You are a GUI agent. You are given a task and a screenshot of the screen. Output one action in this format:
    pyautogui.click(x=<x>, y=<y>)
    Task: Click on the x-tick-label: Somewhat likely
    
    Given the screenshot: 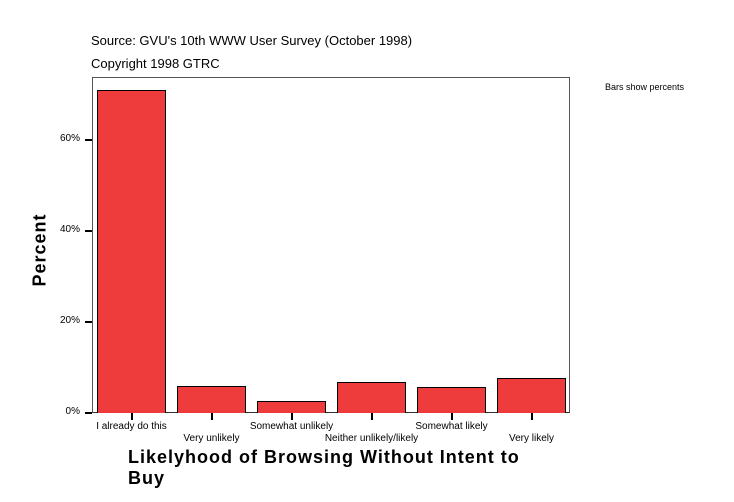 What is the action you would take?
    pyautogui.click(x=451, y=426)
    